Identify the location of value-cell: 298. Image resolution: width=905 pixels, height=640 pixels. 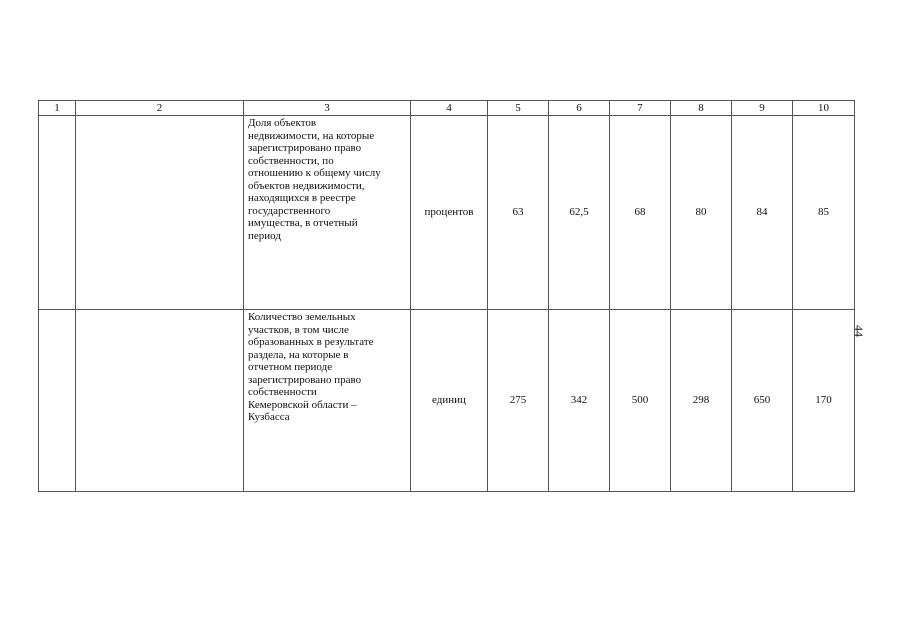
(701, 400).